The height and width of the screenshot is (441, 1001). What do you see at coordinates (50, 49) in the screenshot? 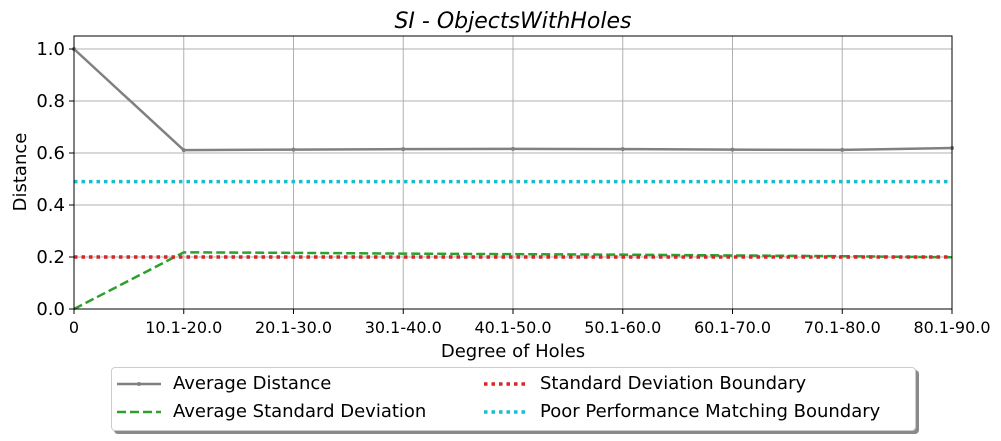
I see `y-tick-label: 1.0` at bounding box center [50, 49].